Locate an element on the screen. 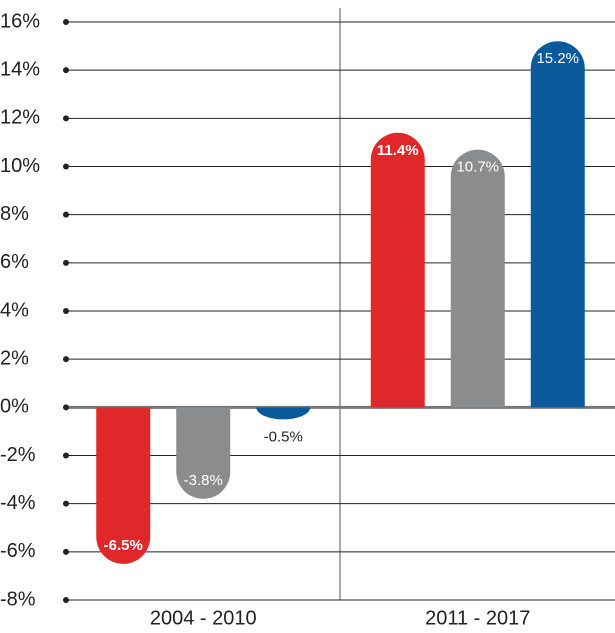 The image size is (615, 633). x-tick-label: 2011 - 2017 is located at coordinates (477, 618).